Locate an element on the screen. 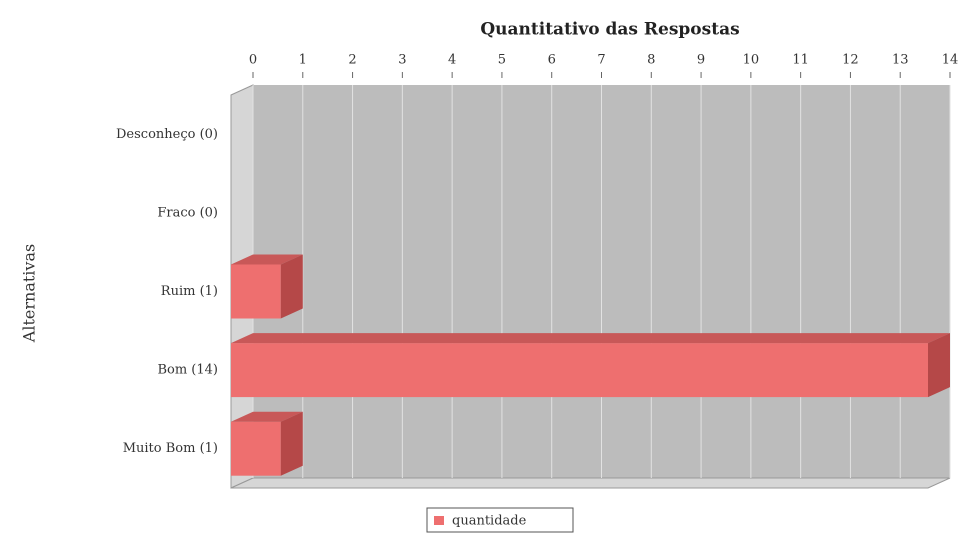 The height and width of the screenshot is (534, 975). x-tick-label: 4 is located at coordinates (452, 60).